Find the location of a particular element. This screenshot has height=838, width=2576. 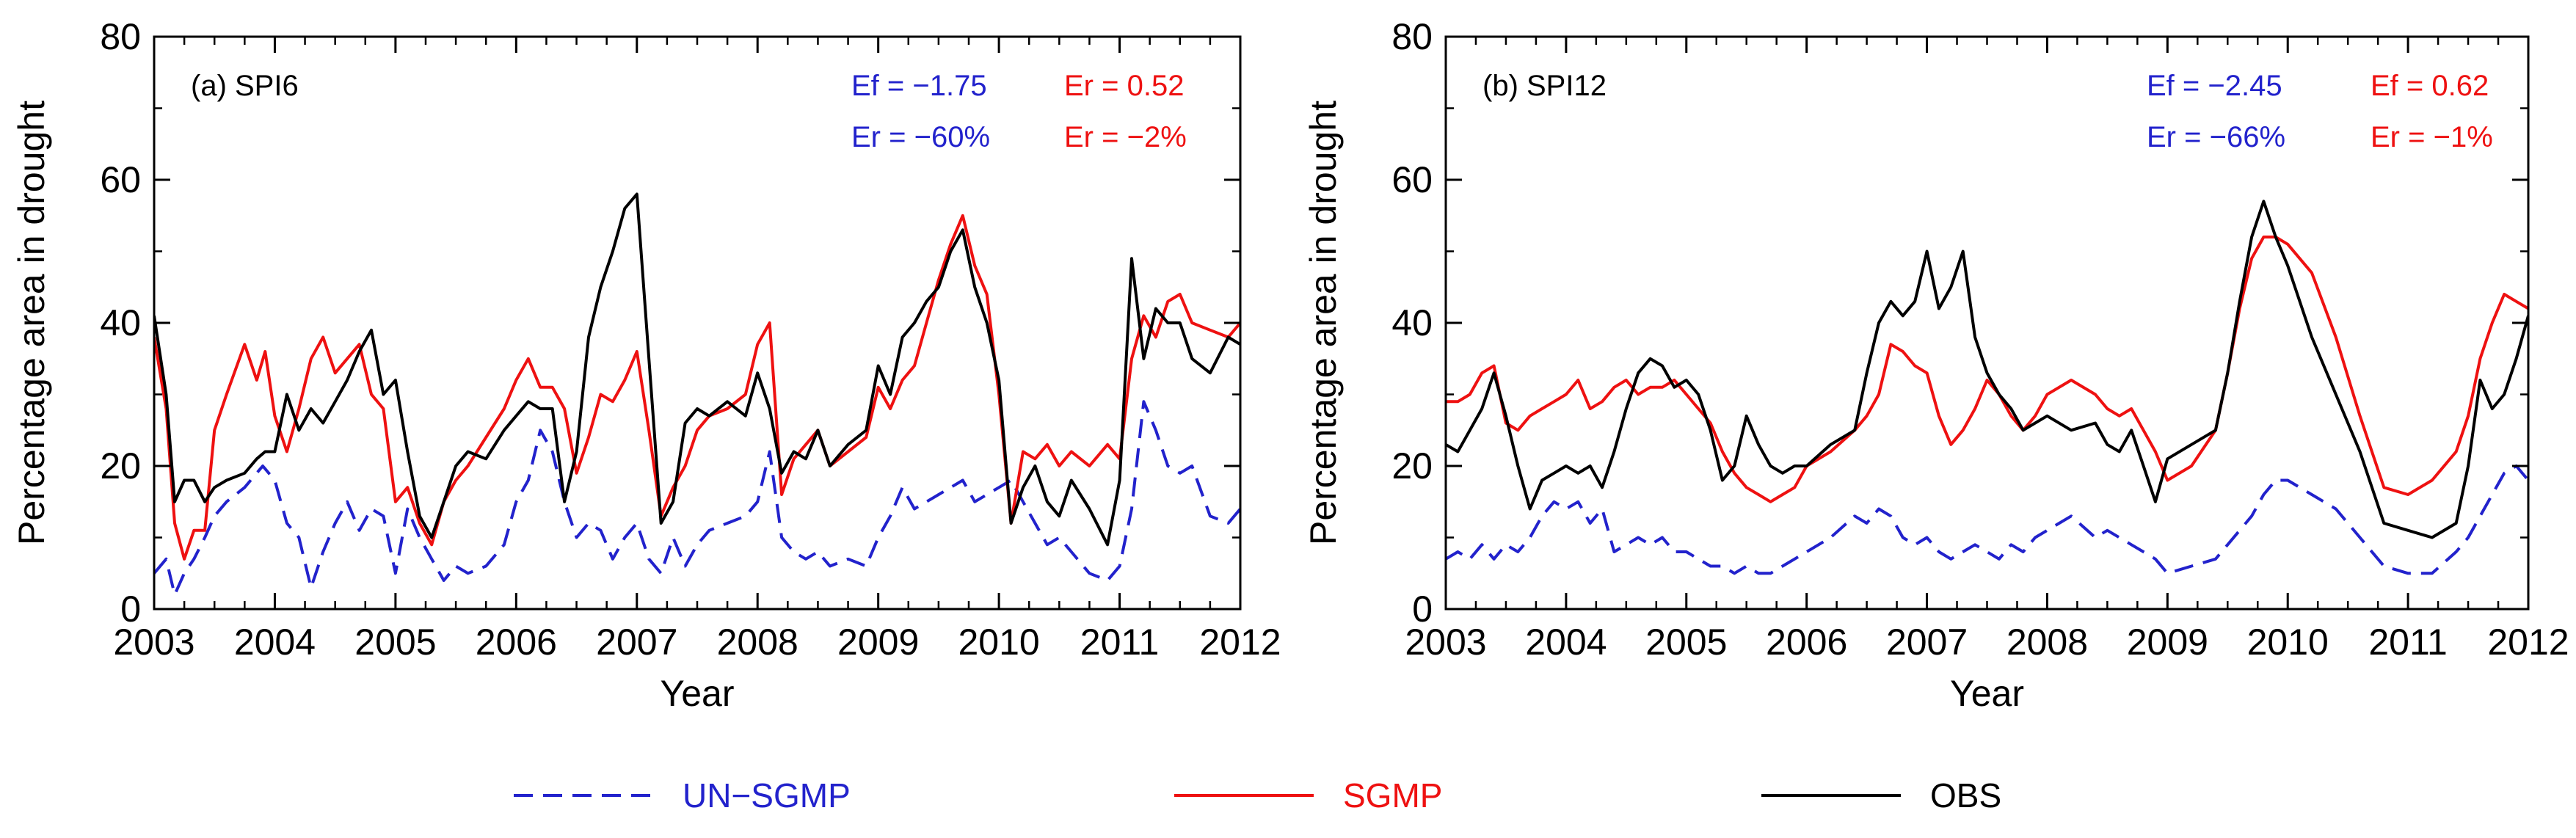

series-line-sgmp is located at coordinates (1987, 369).